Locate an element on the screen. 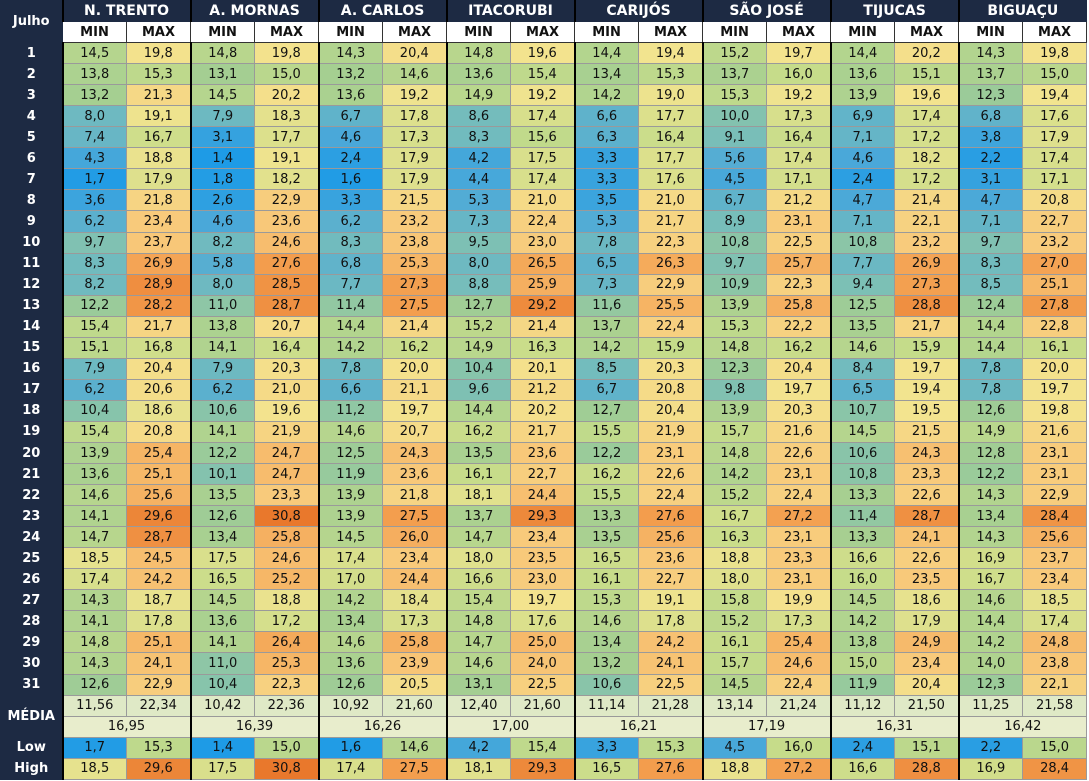  low-cell: 15,3 is located at coordinates (158, 747).